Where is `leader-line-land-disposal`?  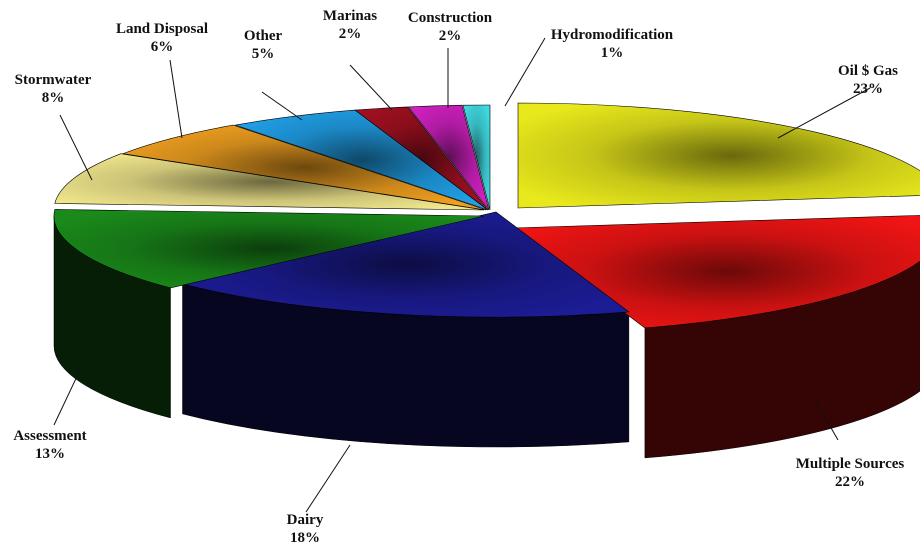 leader-line-land-disposal is located at coordinates (176, 99).